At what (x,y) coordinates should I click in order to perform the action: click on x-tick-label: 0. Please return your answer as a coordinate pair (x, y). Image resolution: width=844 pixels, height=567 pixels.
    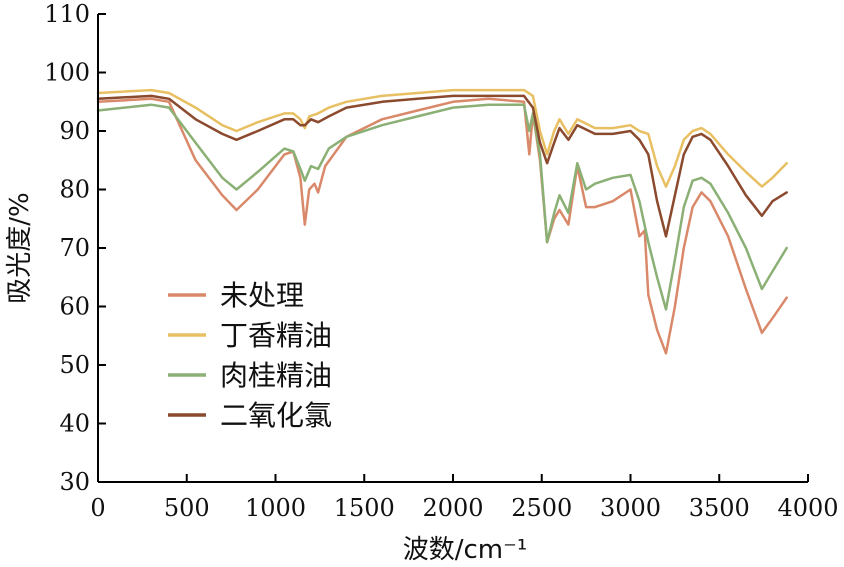
    Looking at the image, I should click on (97, 508).